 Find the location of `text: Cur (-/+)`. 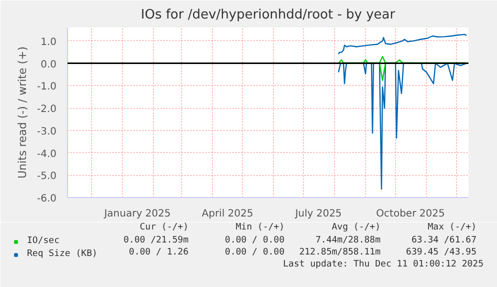

text: Cur (-/+) is located at coordinates (164, 227).